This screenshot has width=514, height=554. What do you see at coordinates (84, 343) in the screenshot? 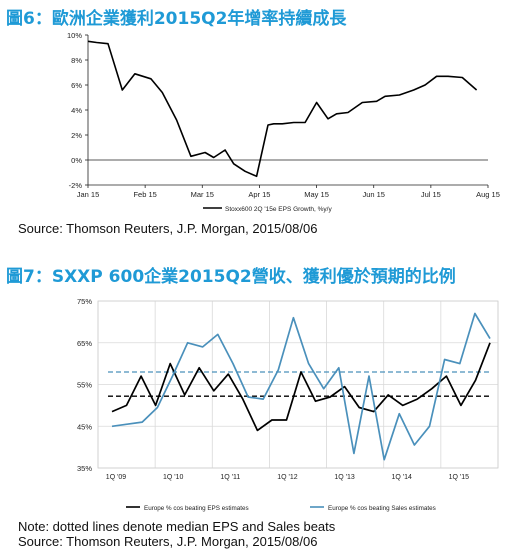
I see `y-tick-label: 65%` at bounding box center [84, 343].